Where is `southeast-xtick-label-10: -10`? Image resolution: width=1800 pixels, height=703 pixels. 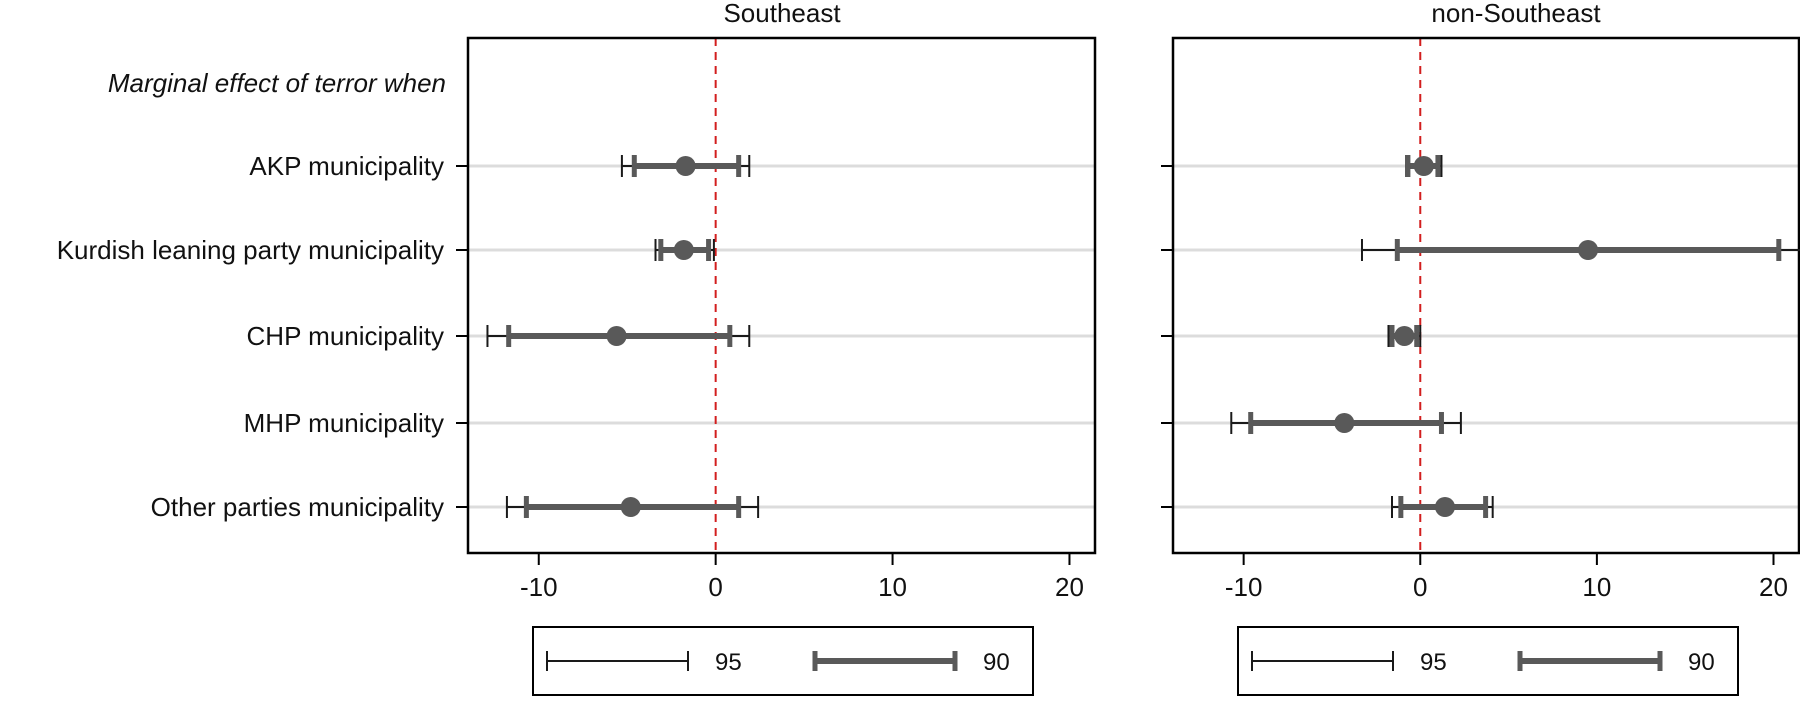
southeast-xtick-label-10: -10 is located at coordinates (539, 587).